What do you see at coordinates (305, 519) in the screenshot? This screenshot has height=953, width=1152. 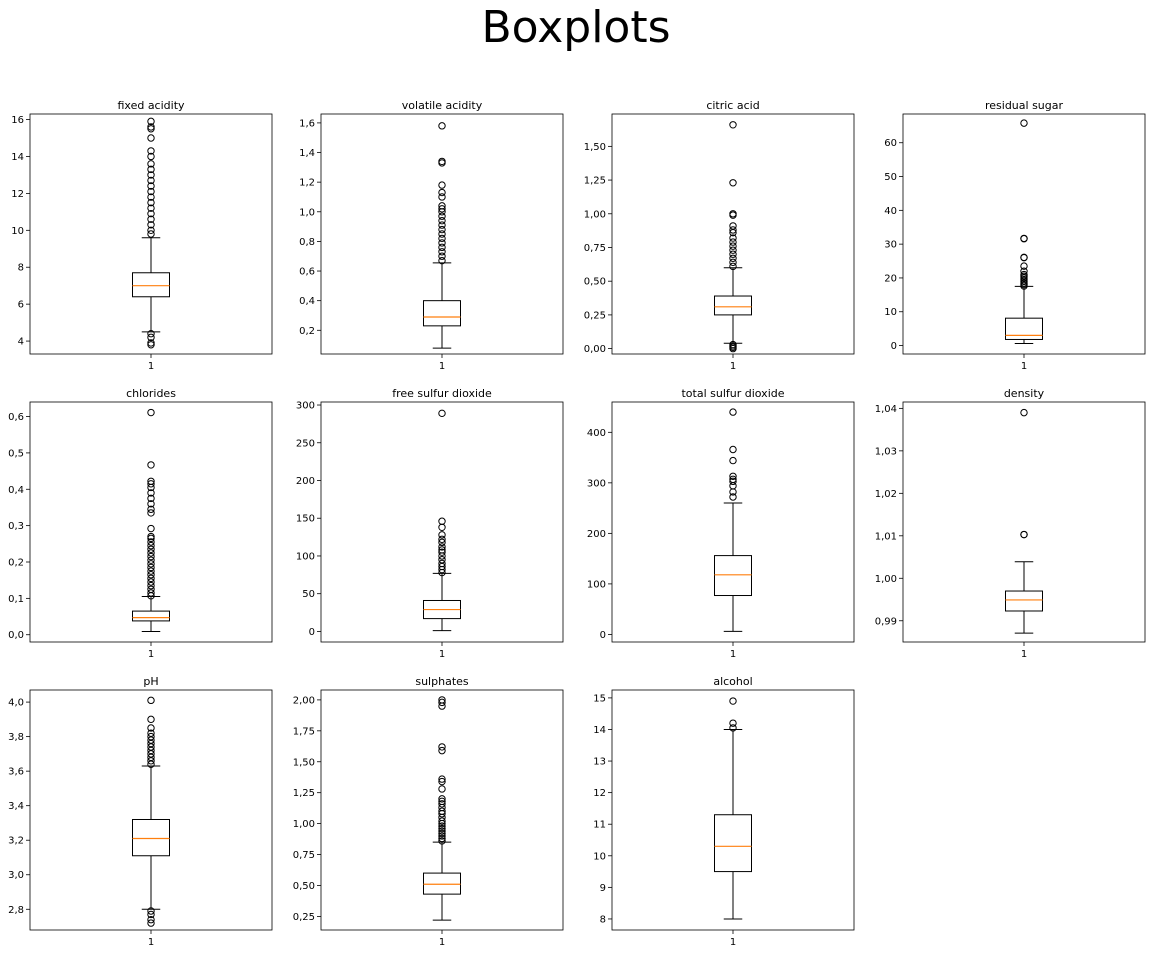 I see `y-tick-label: 150` at bounding box center [305, 519].